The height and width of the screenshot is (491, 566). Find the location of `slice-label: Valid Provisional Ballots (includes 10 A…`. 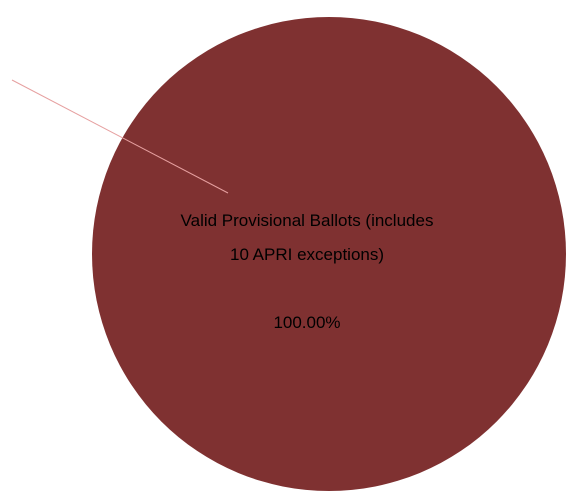

slice-label: Valid Provisional Ballots (includes 10 A… is located at coordinates (307, 237).